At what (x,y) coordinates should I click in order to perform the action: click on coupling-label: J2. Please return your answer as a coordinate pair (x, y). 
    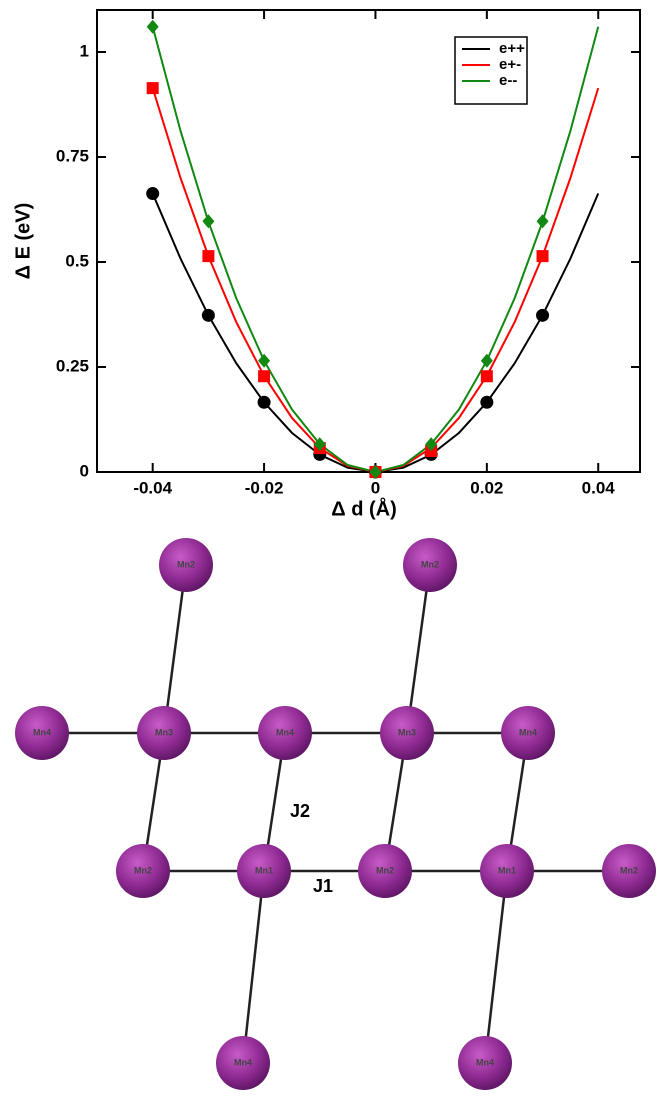
    Looking at the image, I should click on (300, 811).